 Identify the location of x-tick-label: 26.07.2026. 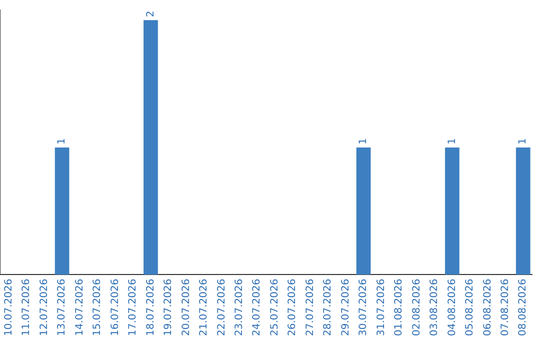
(292, 307).